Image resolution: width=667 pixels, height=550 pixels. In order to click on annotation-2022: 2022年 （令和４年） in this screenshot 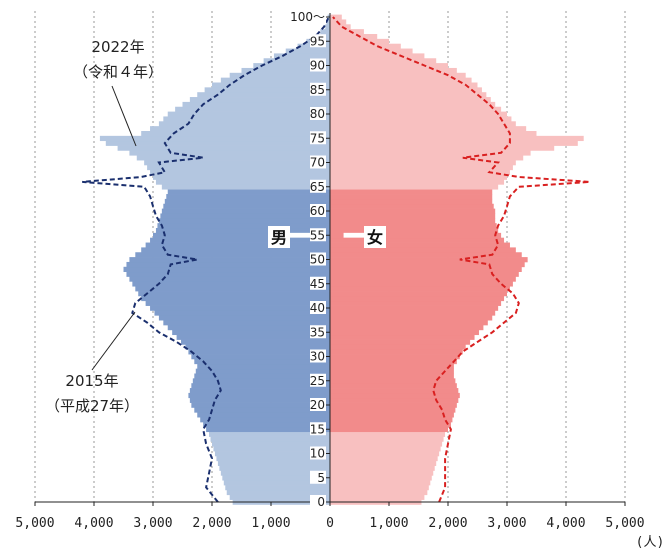, I will do `click(118, 92)`.